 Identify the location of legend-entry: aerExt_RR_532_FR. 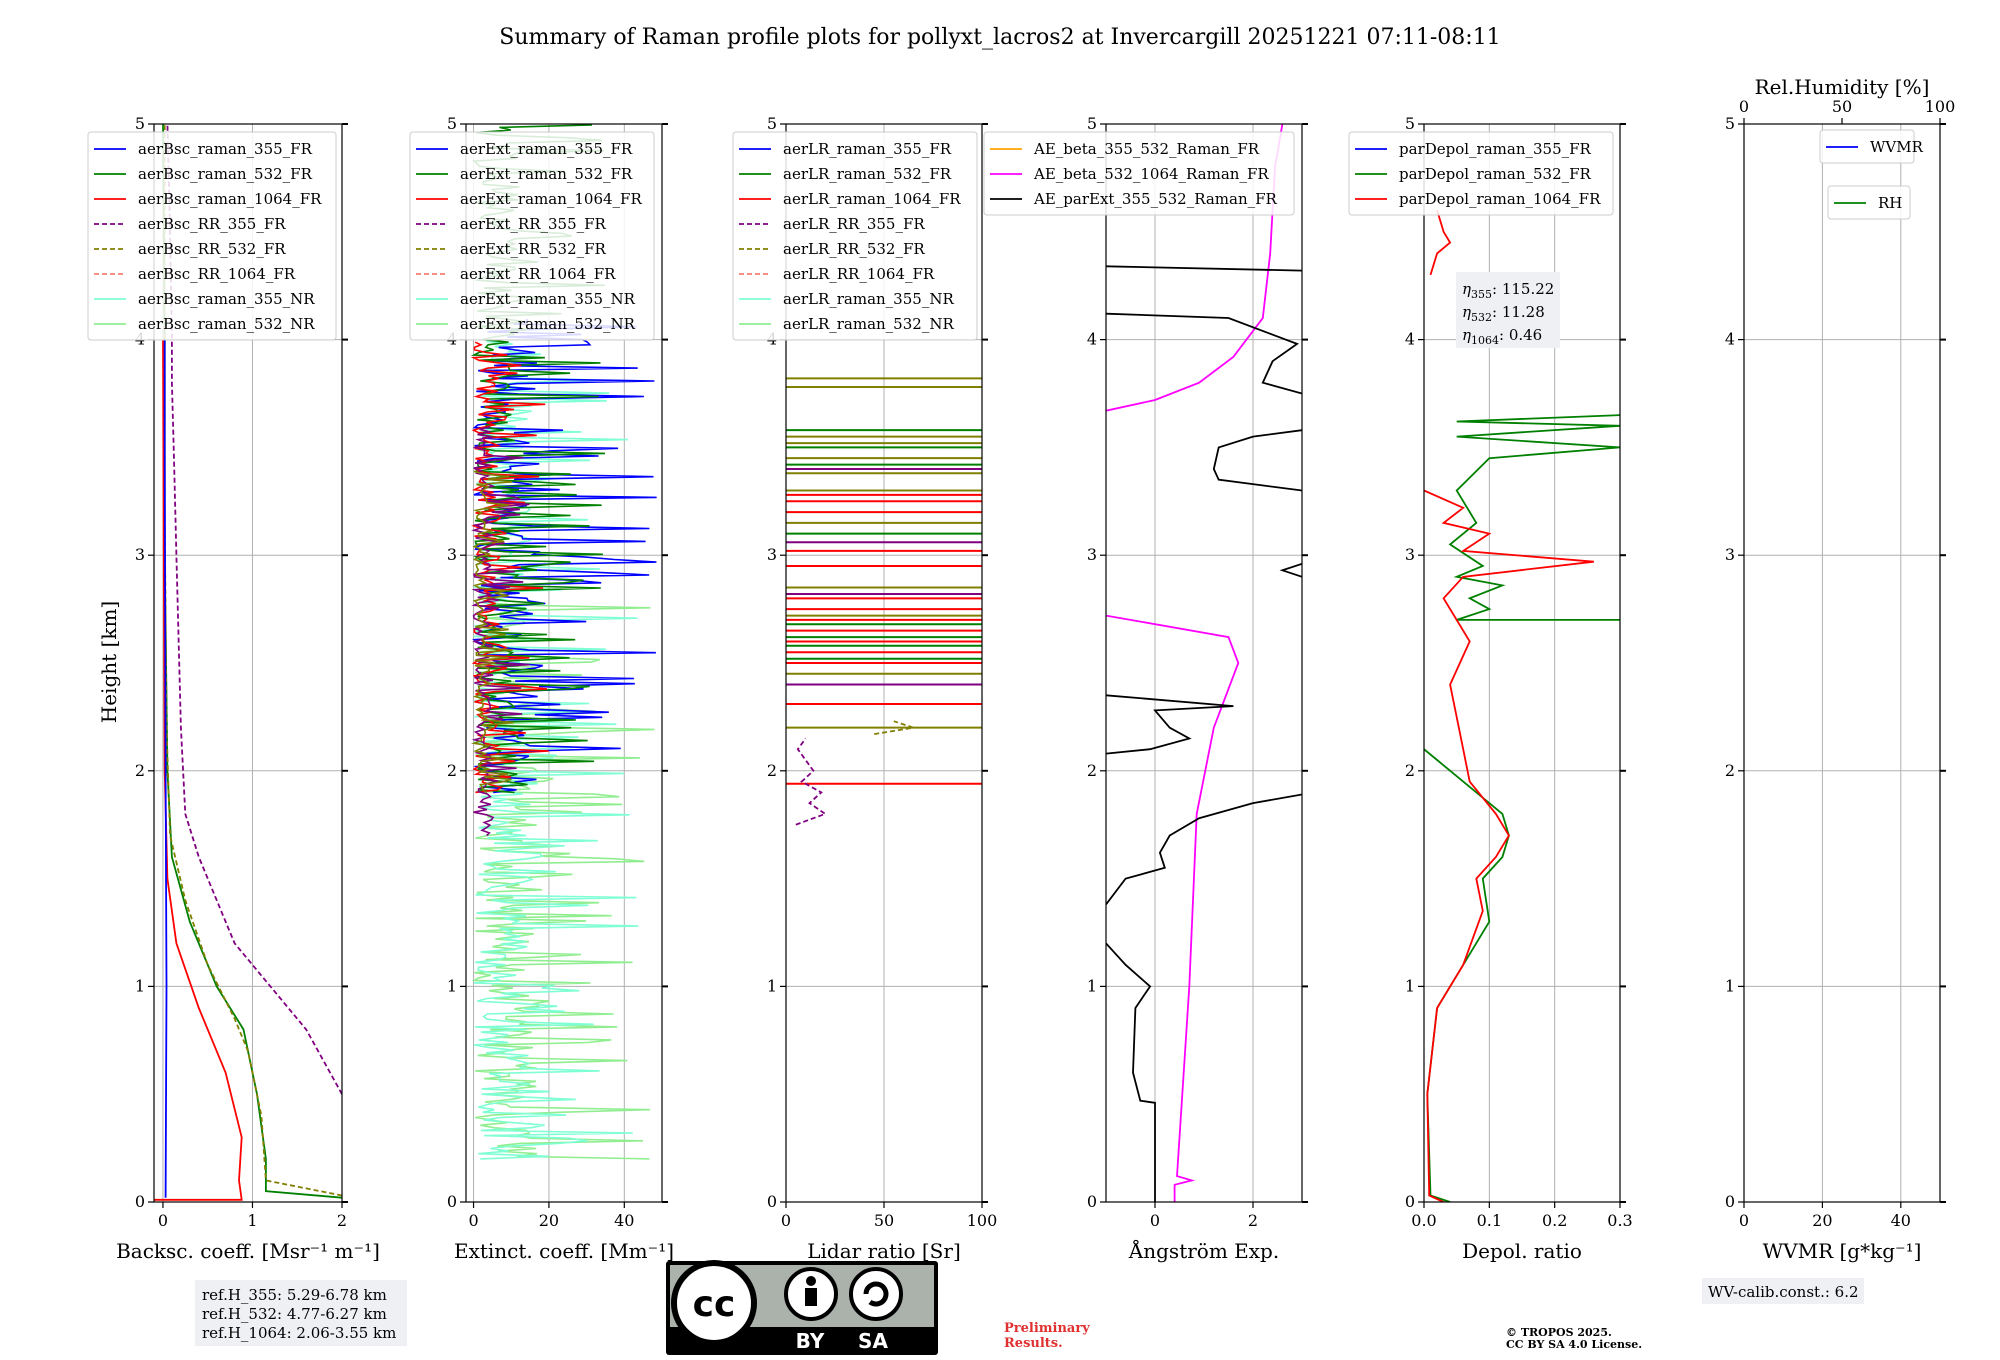
(533, 249).